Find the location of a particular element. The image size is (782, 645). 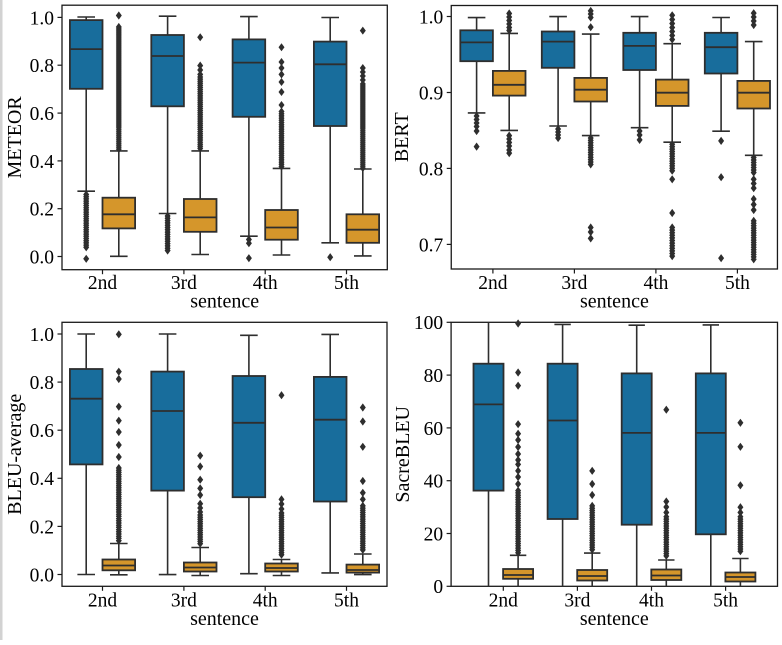

svg-text: 0 is located at coordinates (438, 587).